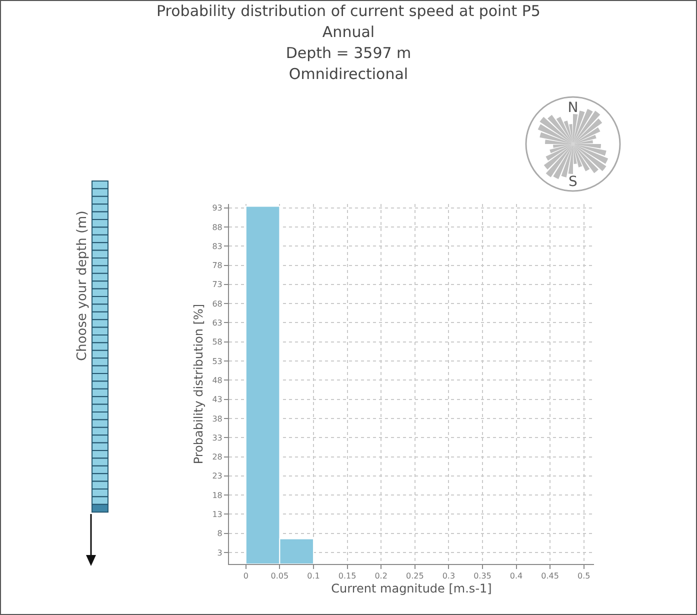  Describe the element at coordinates (349, 11) in the screenshot. I see `chart-title: Probability distribution of current speed at point P5` at that location.